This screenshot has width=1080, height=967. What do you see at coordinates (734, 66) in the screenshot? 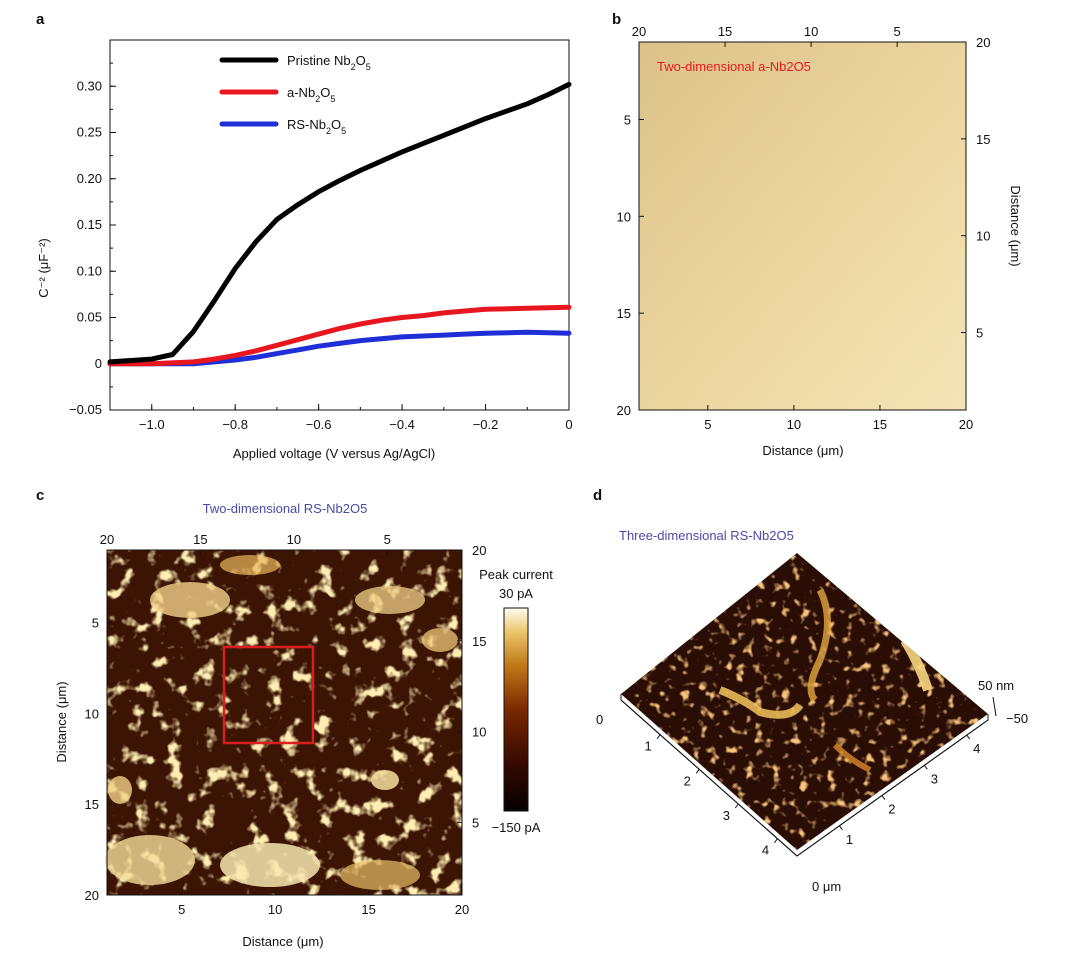
I see `panel-b-title: Two-dimensional a-Nb2O5` at bounding box center [734, 66].